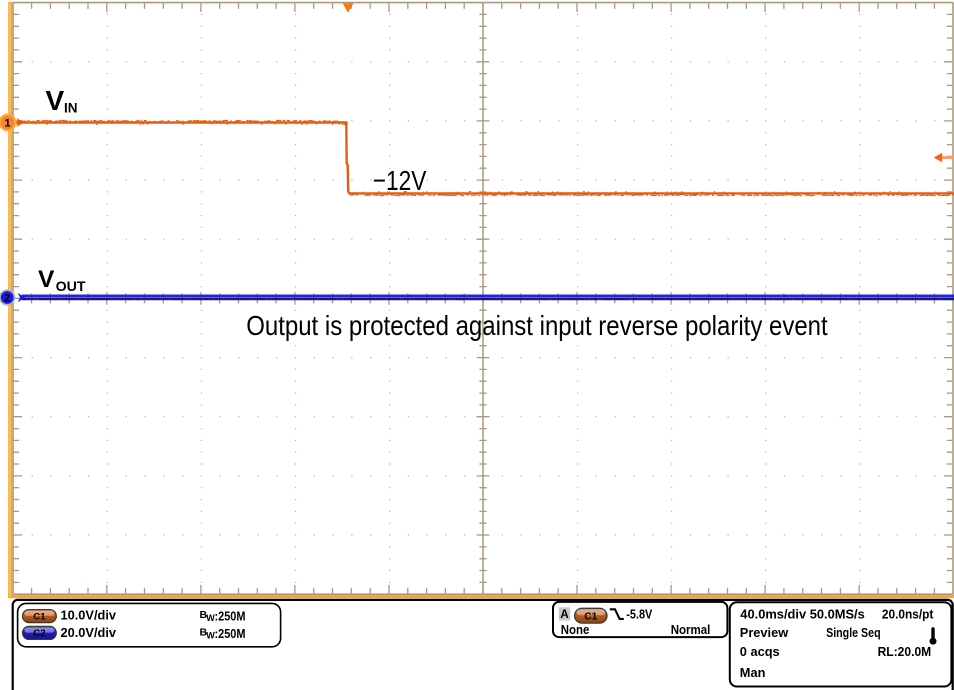  What do you see at coordinates (760, 651) in the screenshot?
I see `svg-text: 0 acqs` at bounding box center [760, 651].